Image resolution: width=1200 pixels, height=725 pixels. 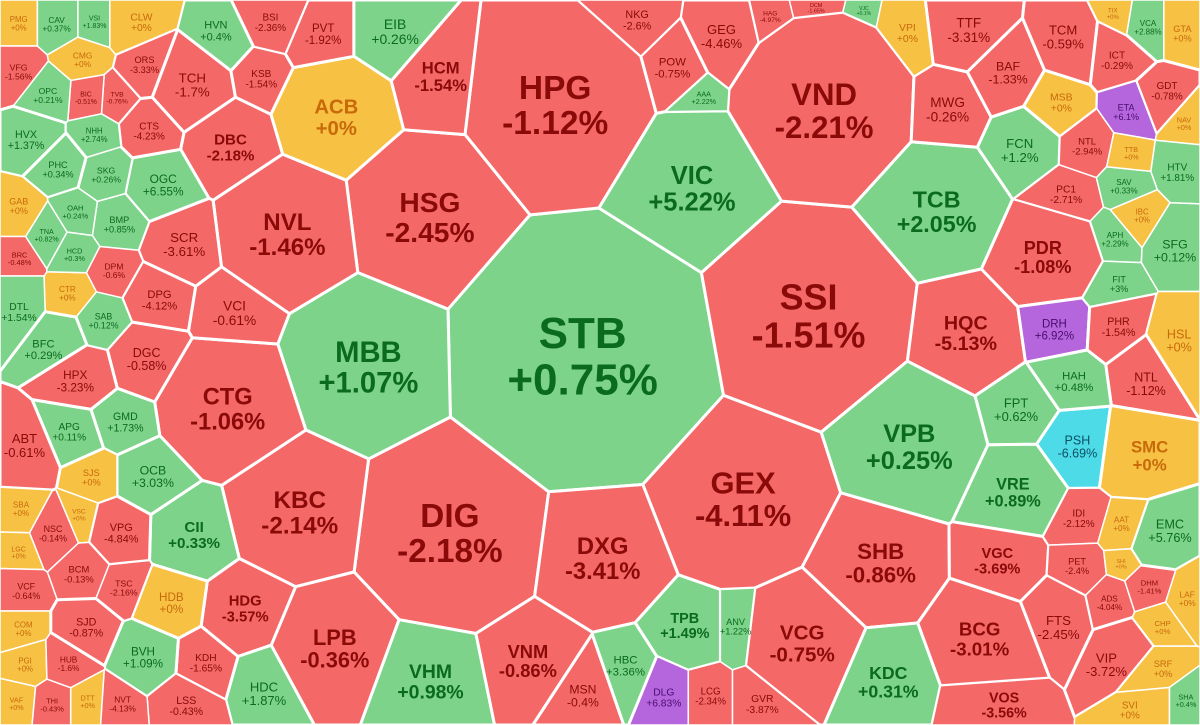 I want to click on tile-hbc: HBC+3.36%, so click(x=624, y=673).